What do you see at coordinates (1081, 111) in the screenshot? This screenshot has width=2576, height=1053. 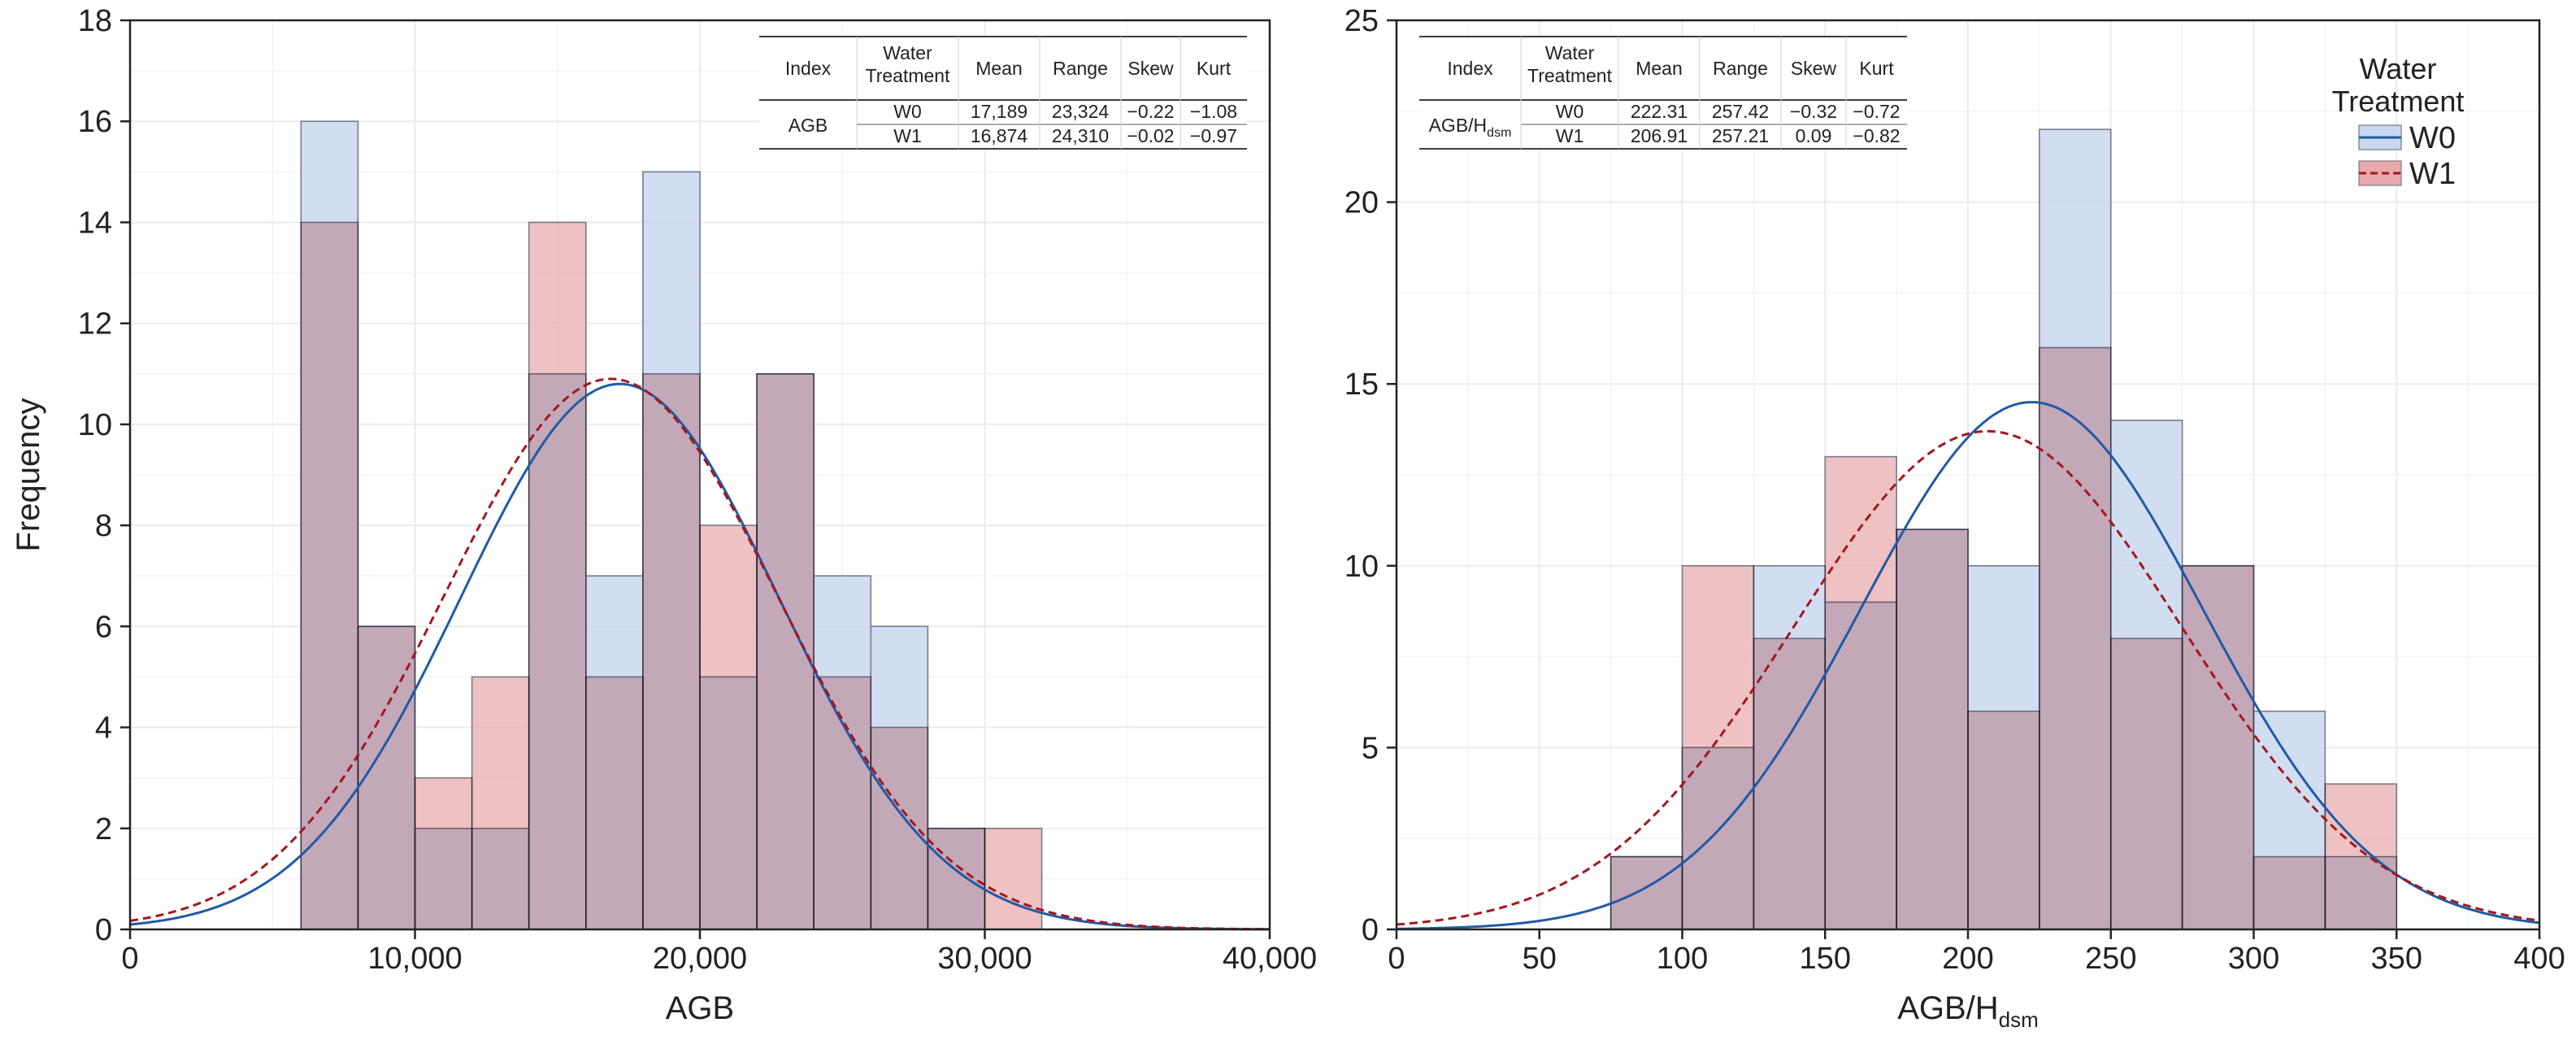 I see `table-cell: 23,324` at bounding box center [1081, 111].